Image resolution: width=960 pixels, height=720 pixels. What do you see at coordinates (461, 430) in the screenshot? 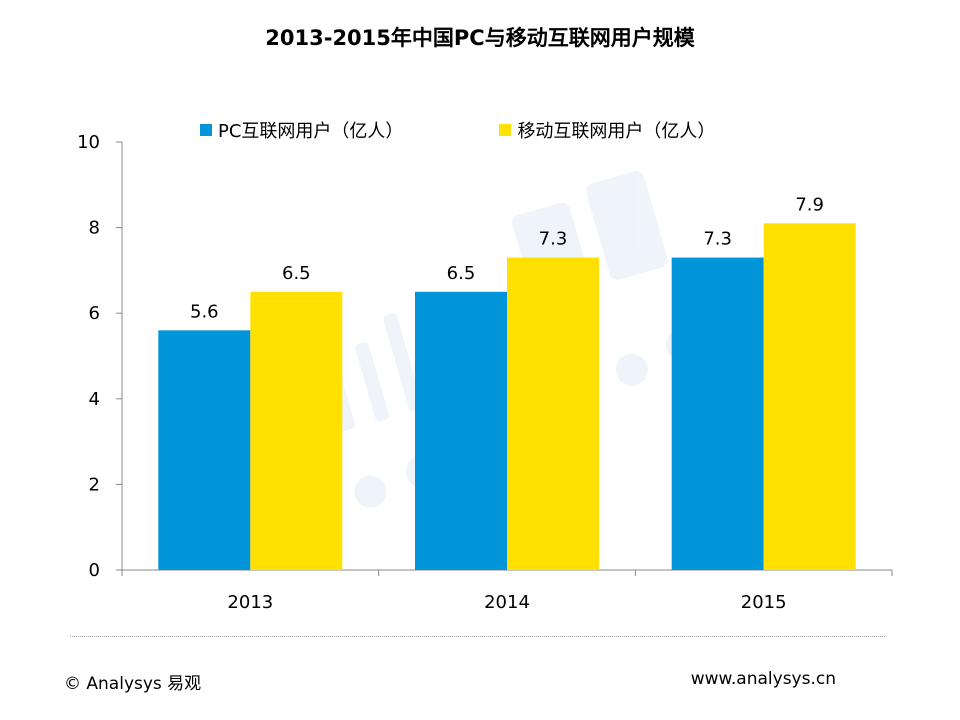
I see `bar-pc-2014` at bounding box center [461, 430].